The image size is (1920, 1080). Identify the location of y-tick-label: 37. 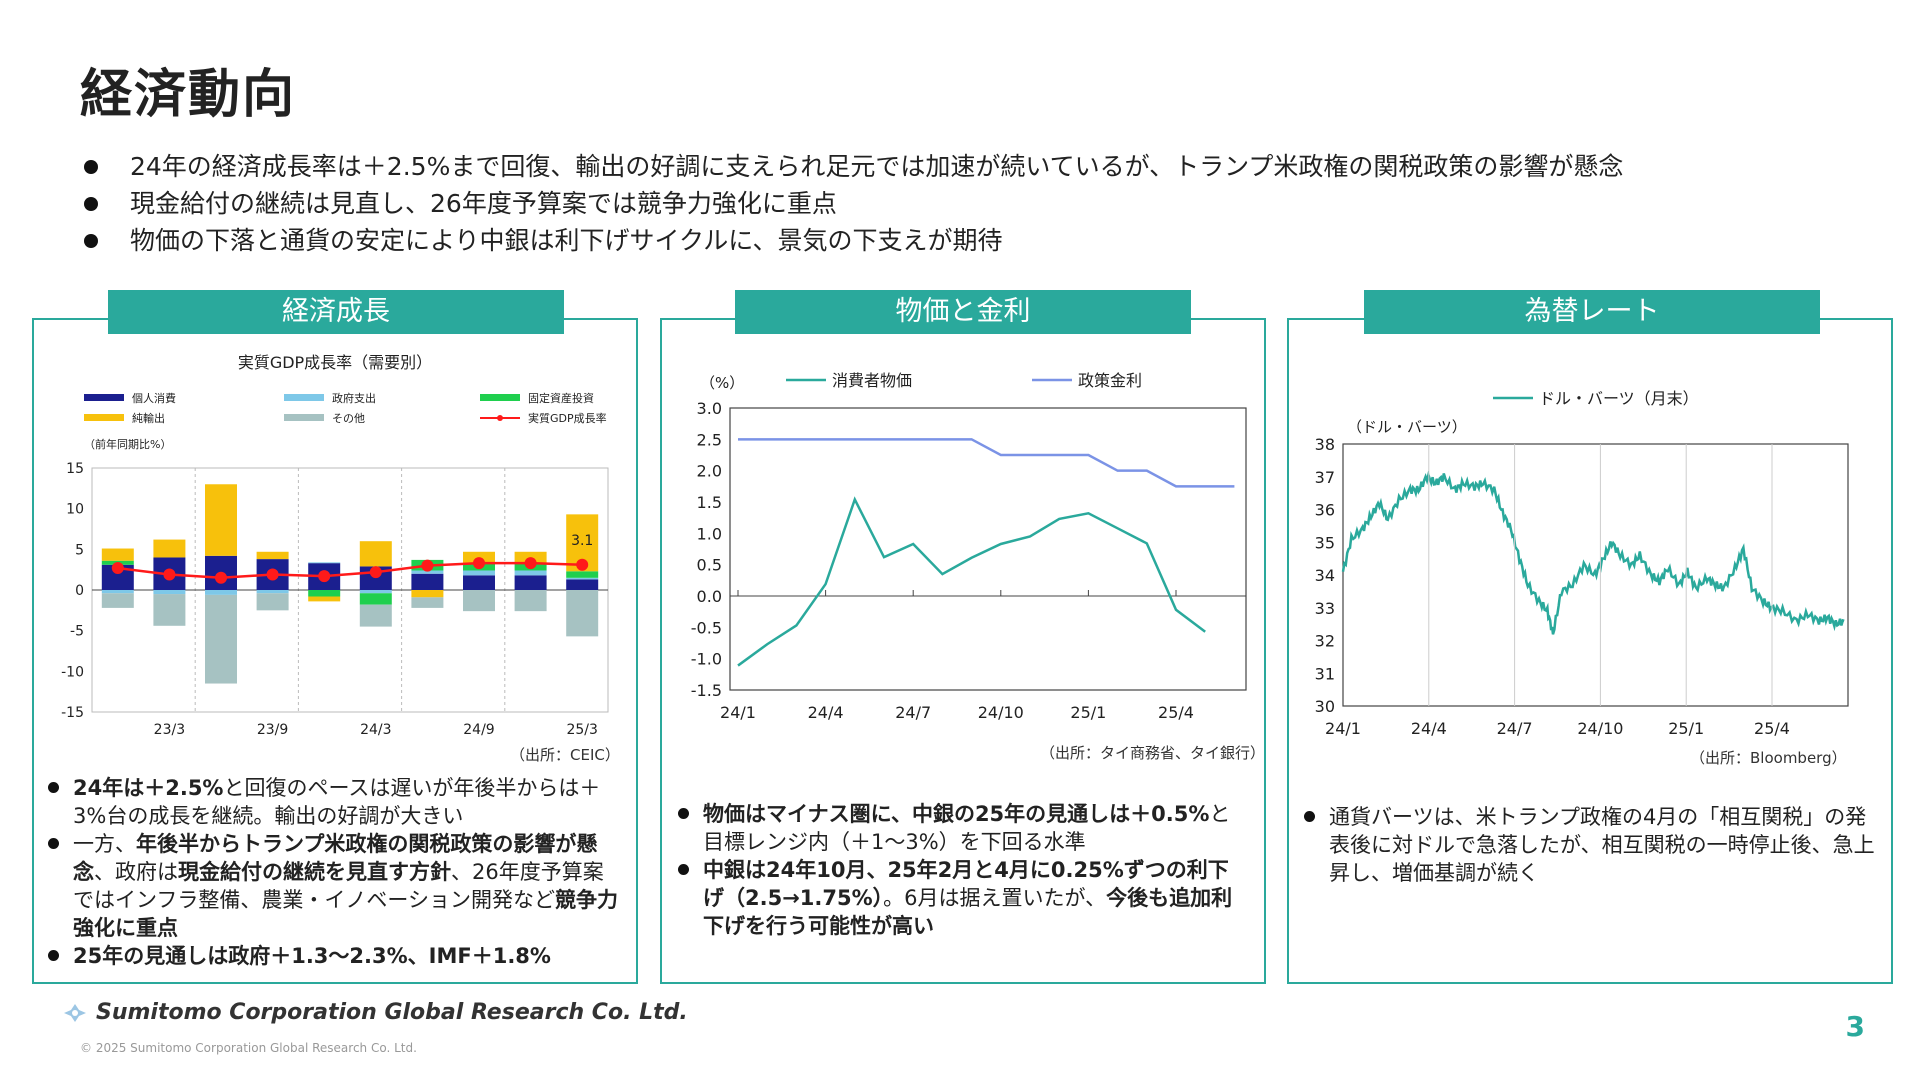
(1325, 477).